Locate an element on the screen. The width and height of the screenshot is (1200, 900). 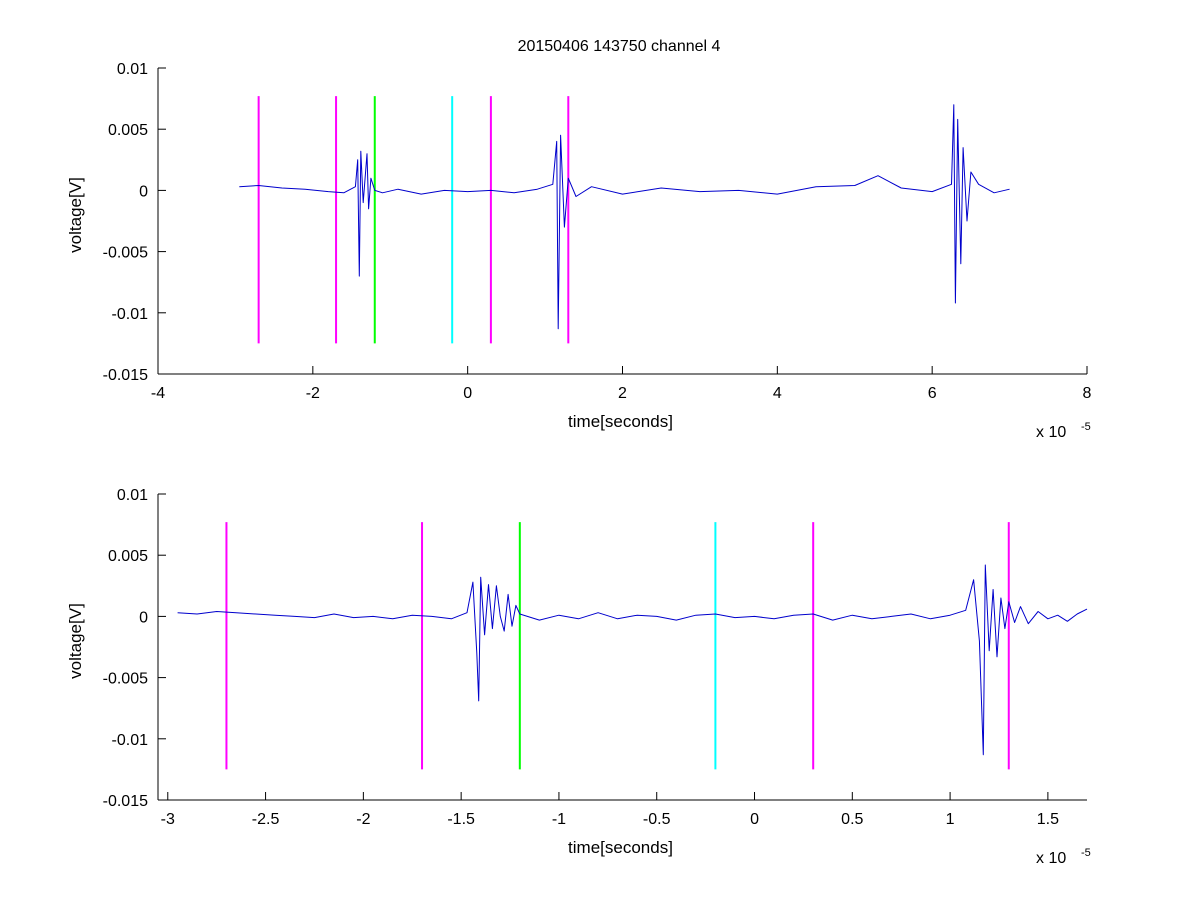
x-tick-label: 0.5 is located at coordinates (852, 819).